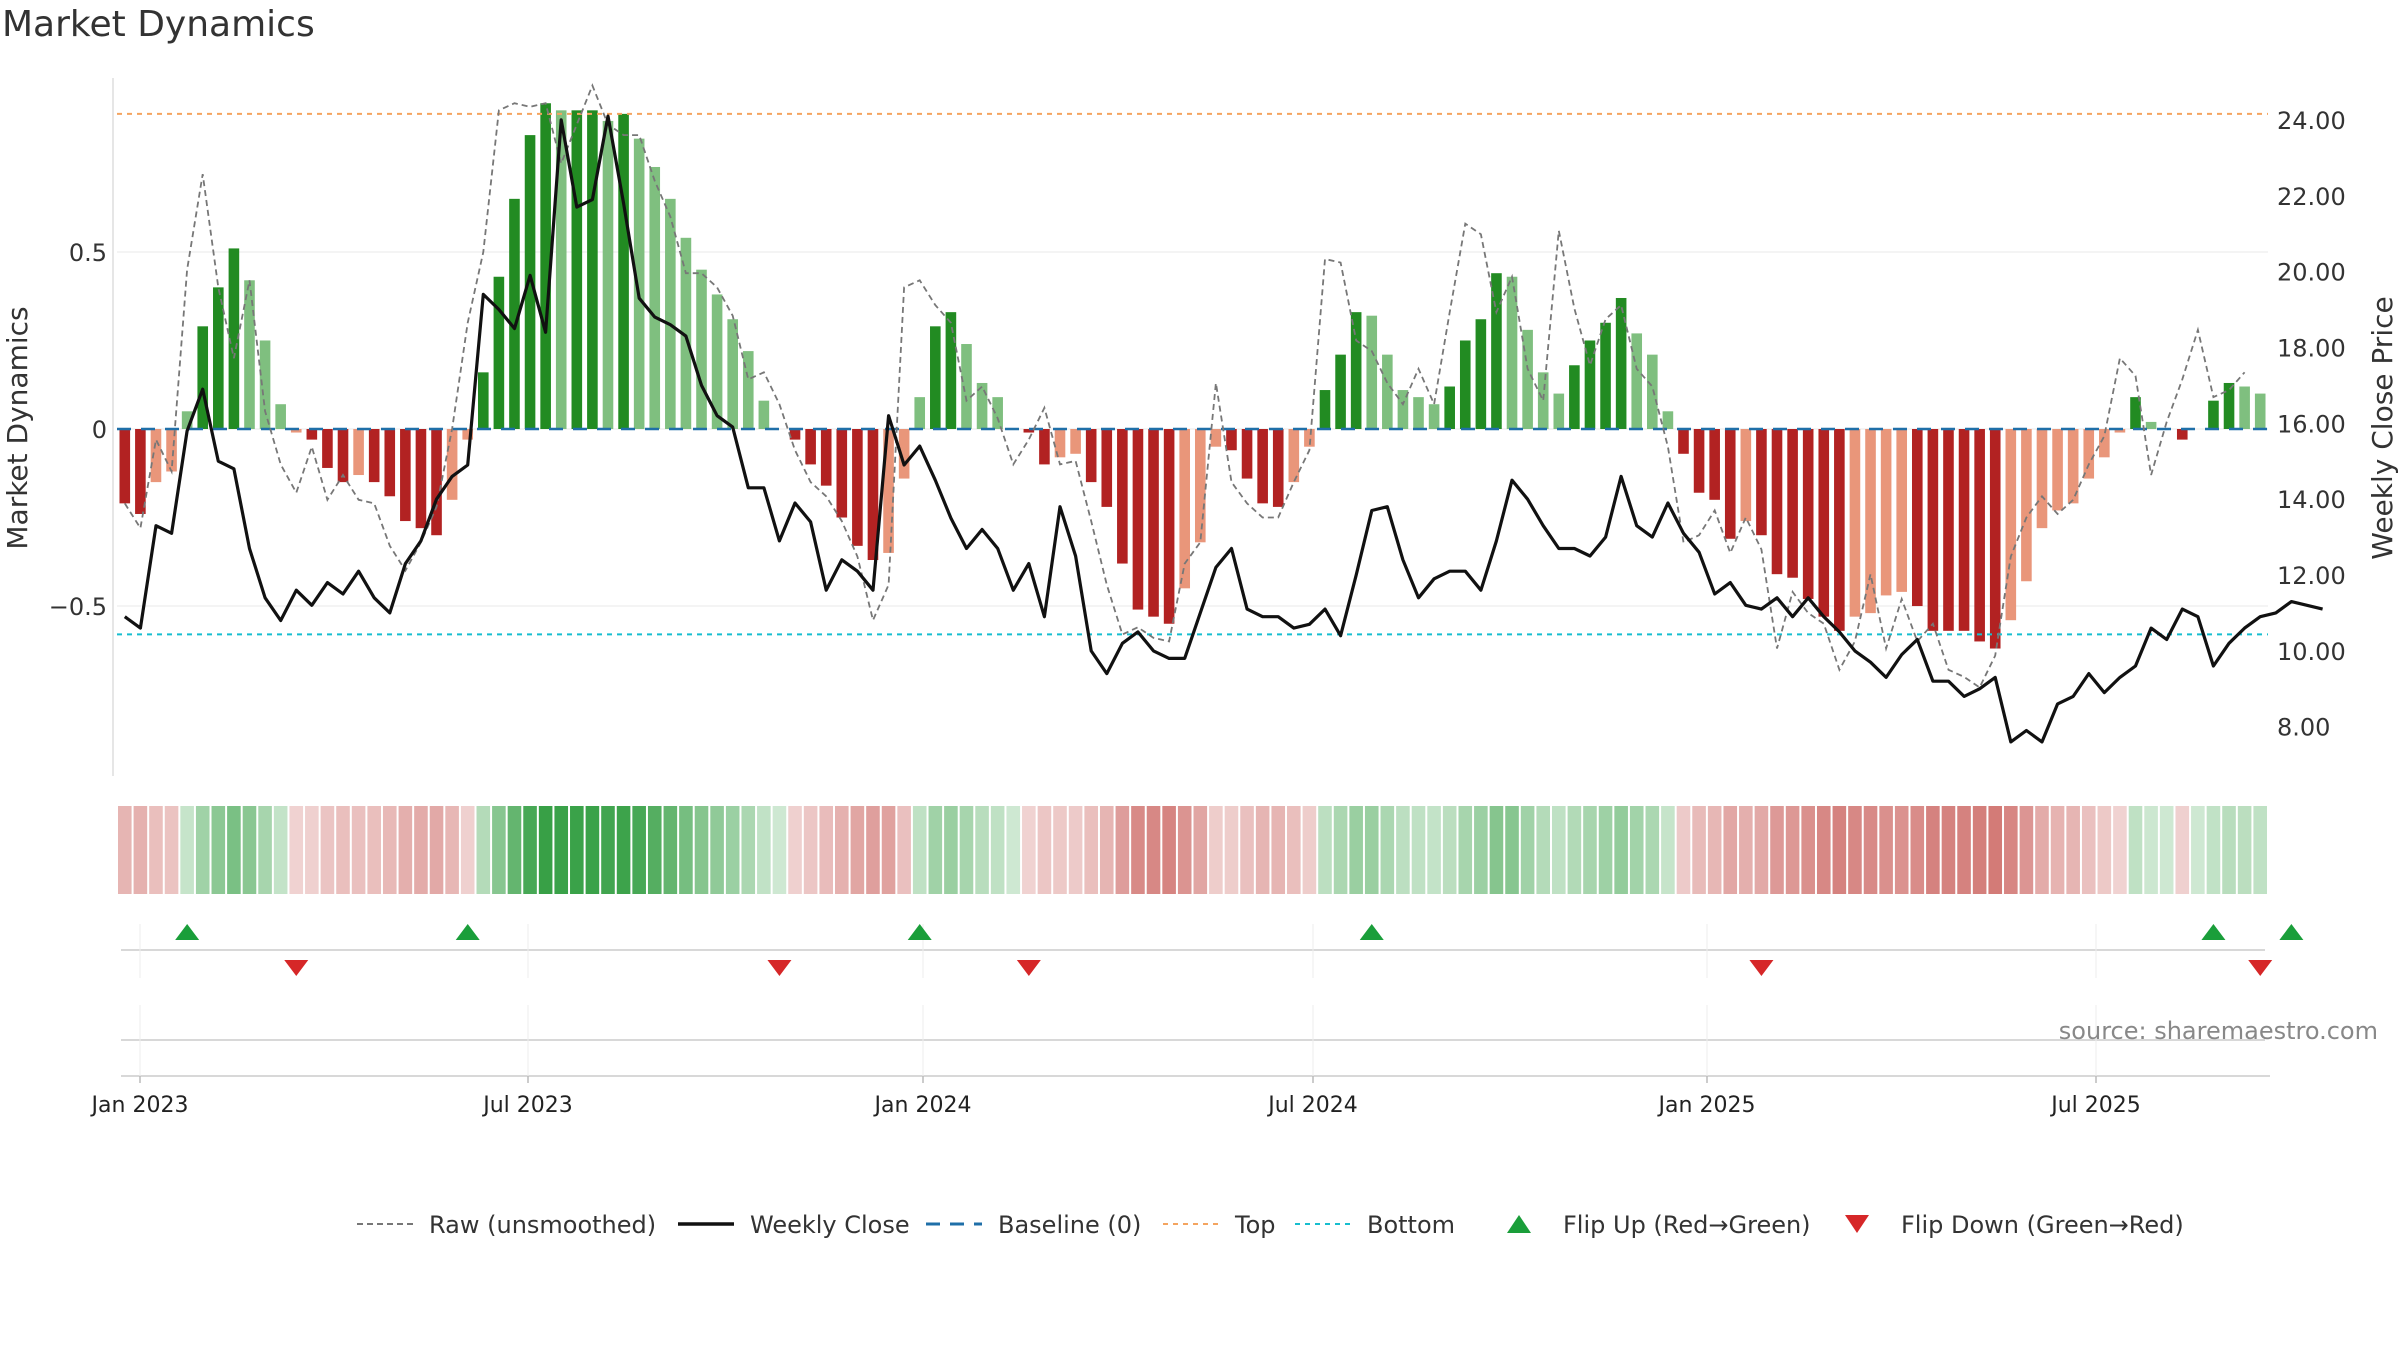 Image resolution: width=2400 pixels, height=1350 pixels. What do you see at coordinates (2311, 500) in the screenshot?
I see `y-right-tick-label: 14.00` at bounding box center [2311, 500].